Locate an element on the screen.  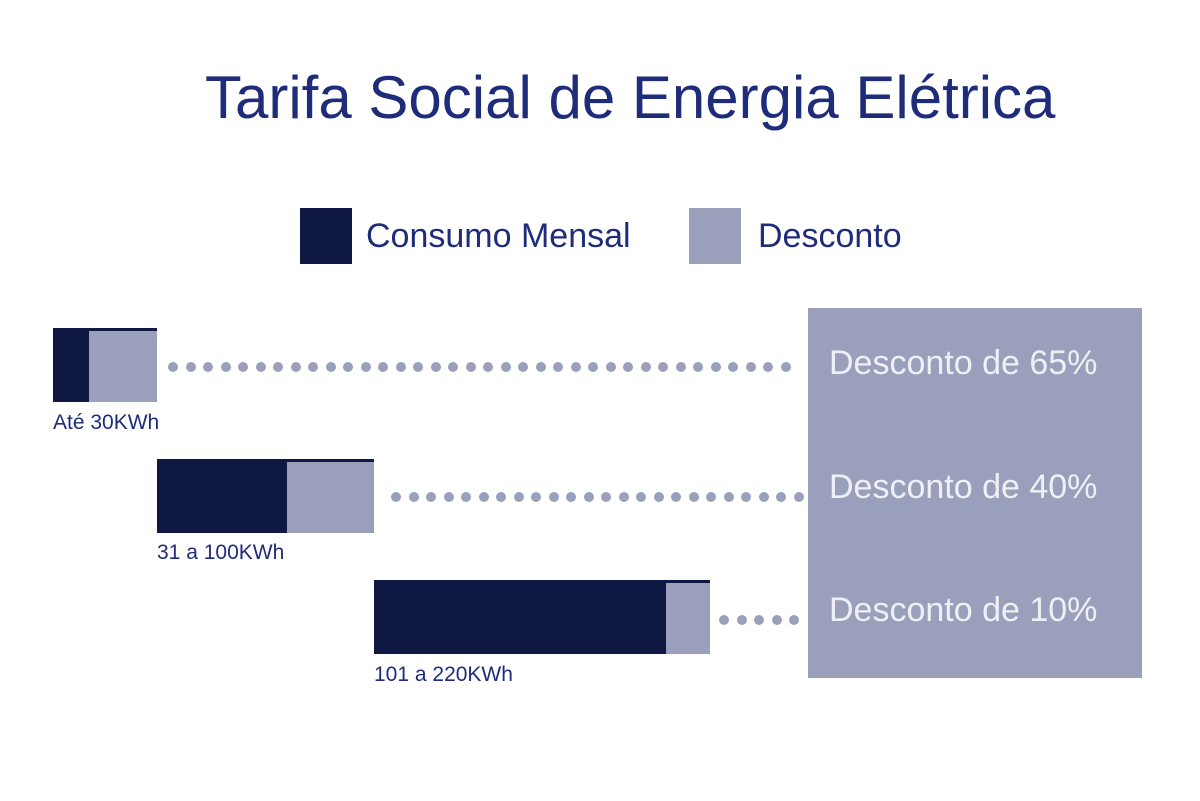
legend-swatch-desconto is located at coordinates (715, 236).